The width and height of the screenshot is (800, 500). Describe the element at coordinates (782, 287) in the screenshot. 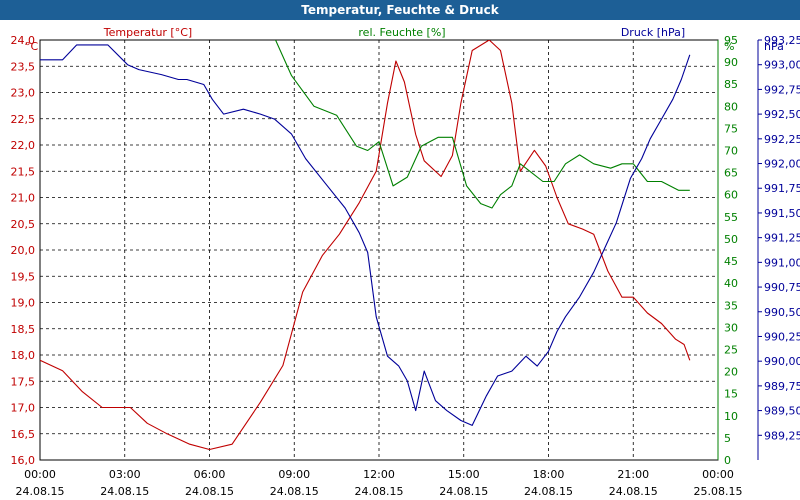

I see `pressure-tick-label: 990,75` at that location.